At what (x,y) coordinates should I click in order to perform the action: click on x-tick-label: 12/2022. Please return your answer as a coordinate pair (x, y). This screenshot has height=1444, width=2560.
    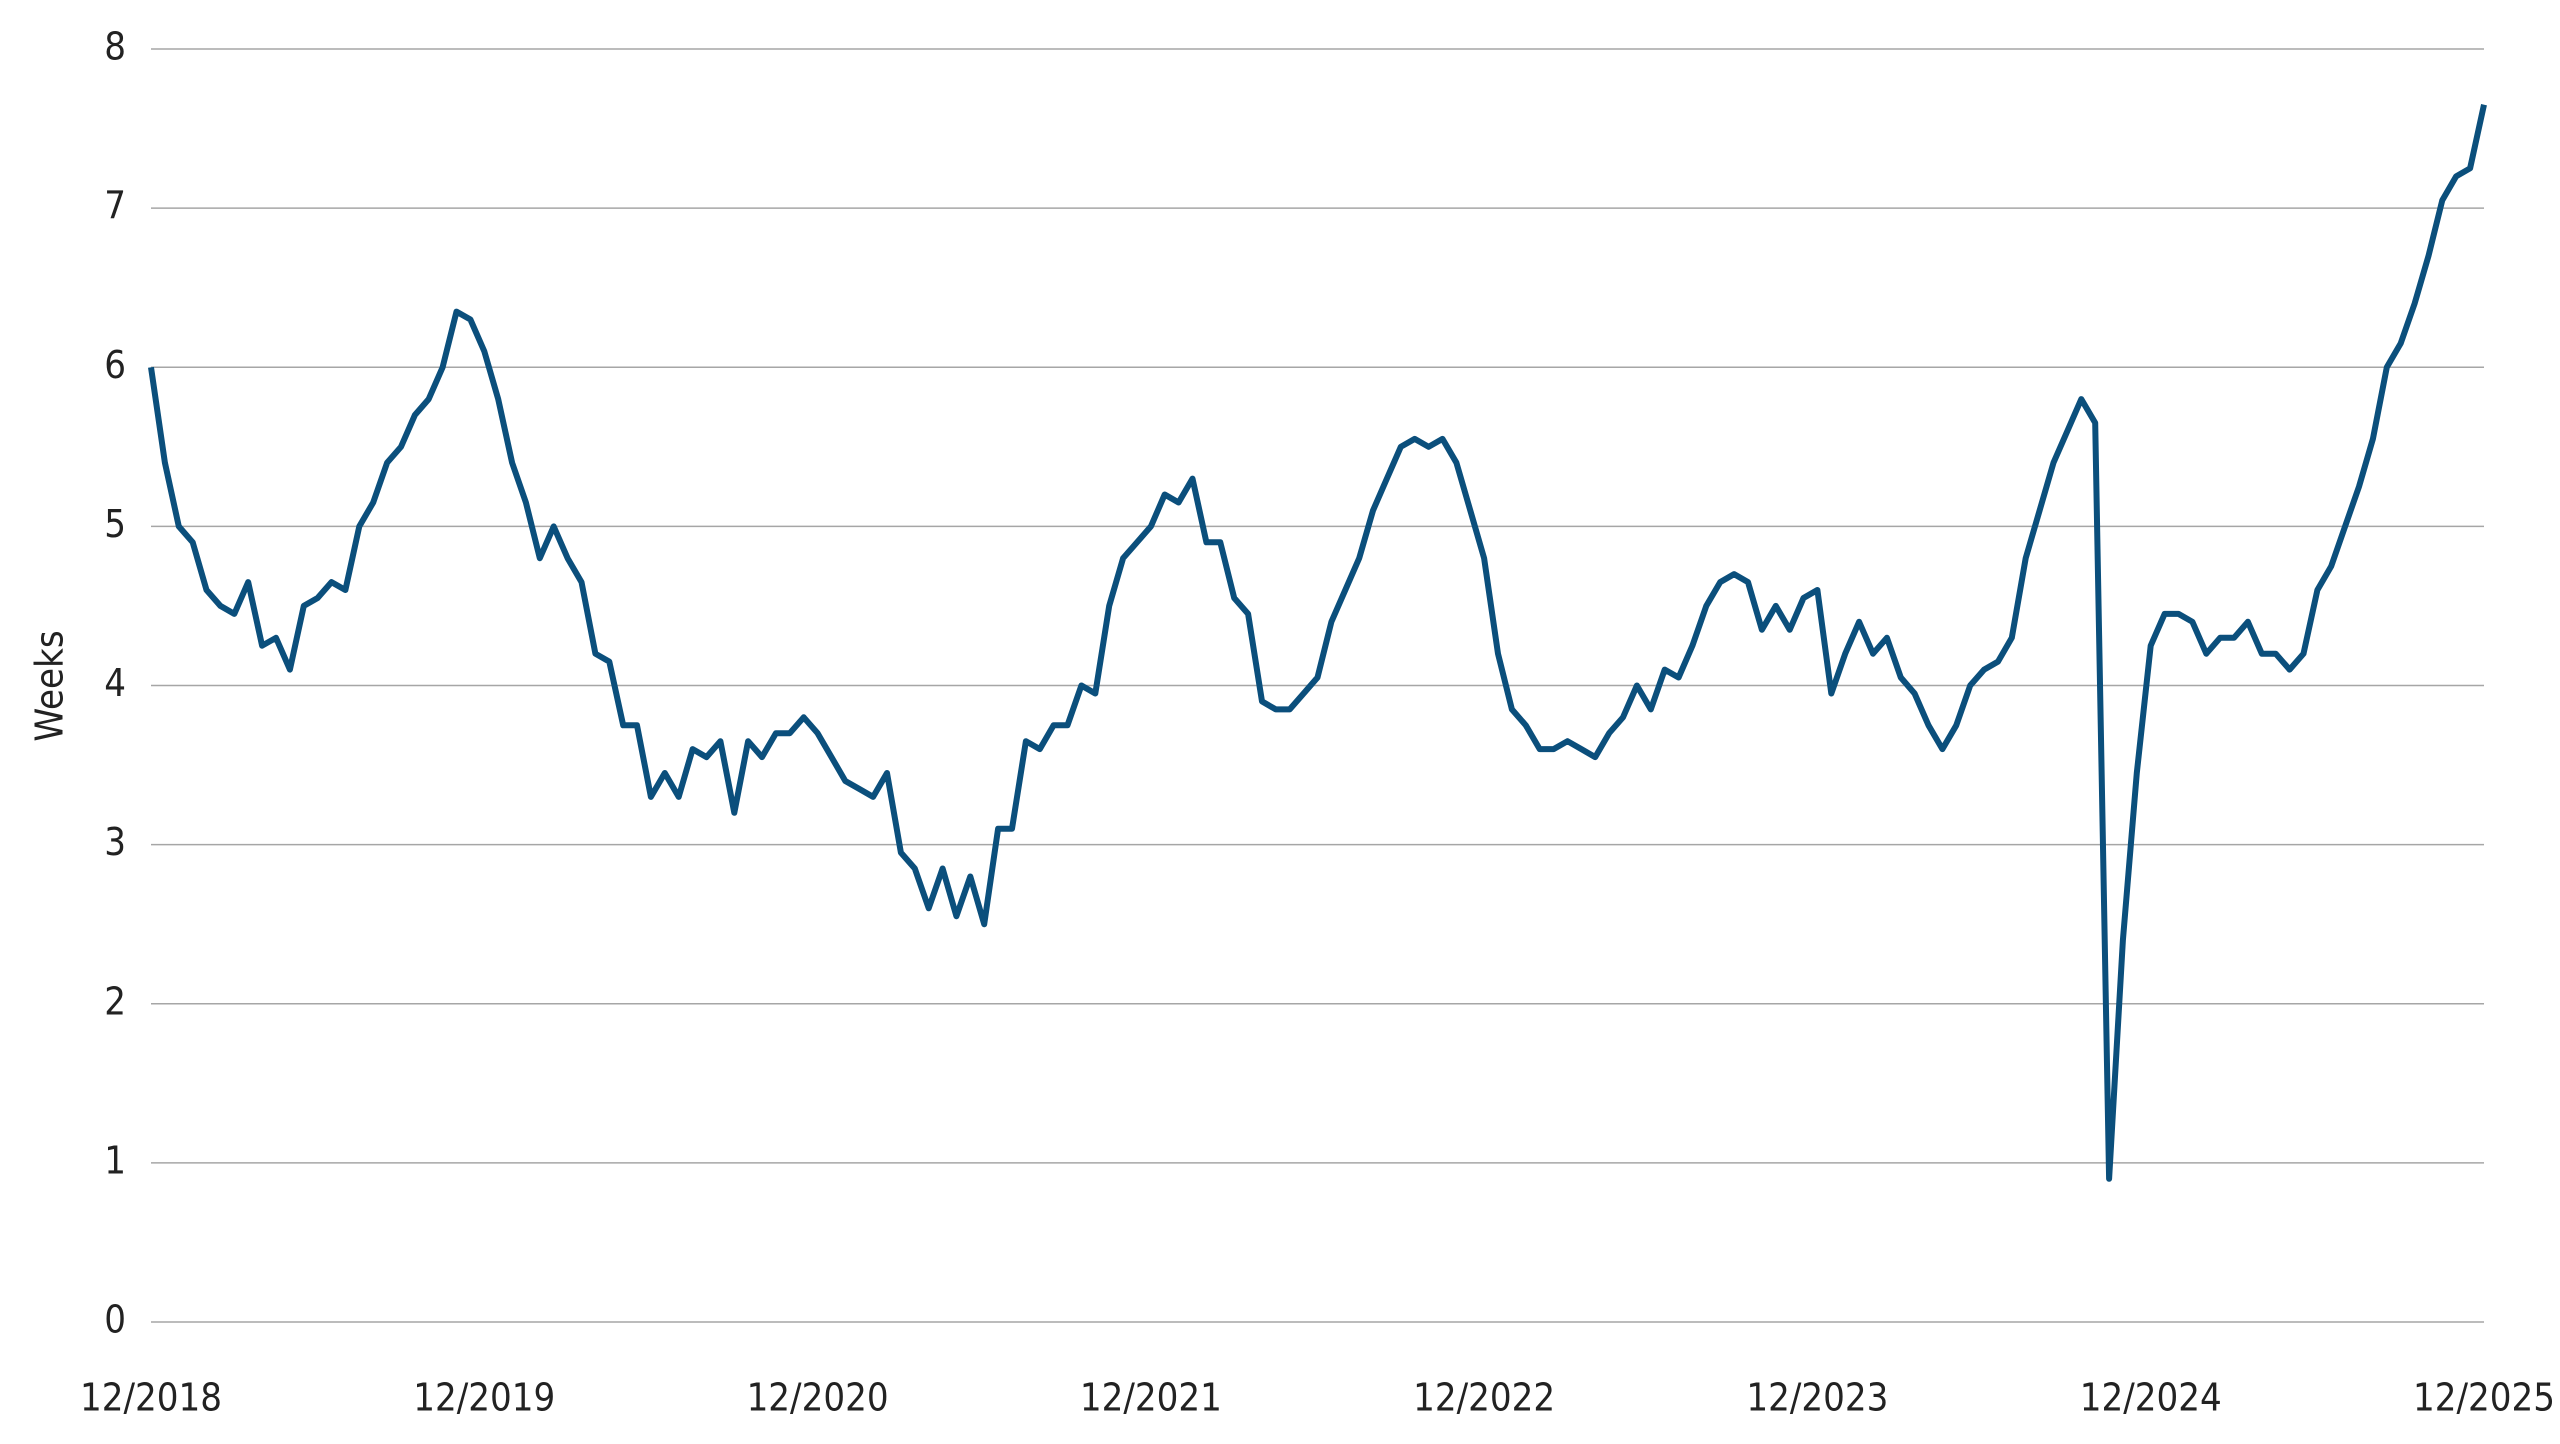
    Looking at the image, I should click on (1484, 1398).